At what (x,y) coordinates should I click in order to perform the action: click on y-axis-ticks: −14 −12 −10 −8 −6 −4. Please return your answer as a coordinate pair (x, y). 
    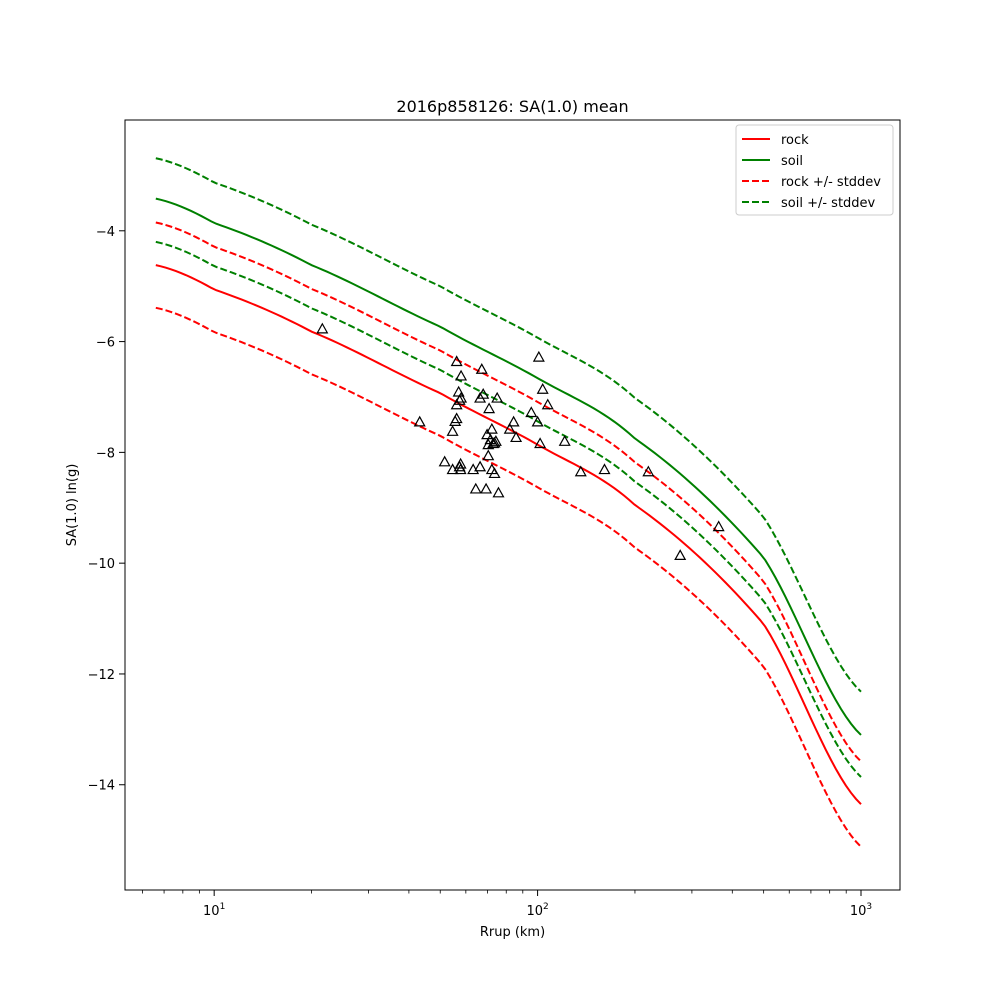
    Looking at the image, I should click on (106, 509).